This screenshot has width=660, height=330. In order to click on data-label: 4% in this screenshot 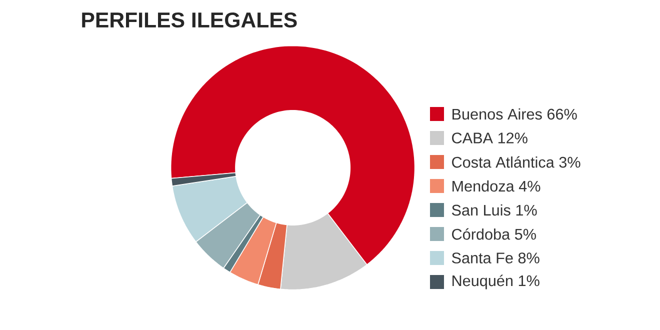, I will do `click(529, 186)`.